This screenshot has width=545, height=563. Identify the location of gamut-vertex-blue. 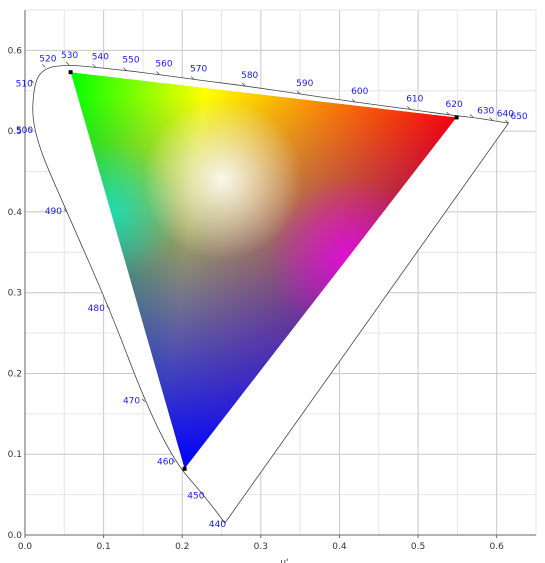
(184, 468).